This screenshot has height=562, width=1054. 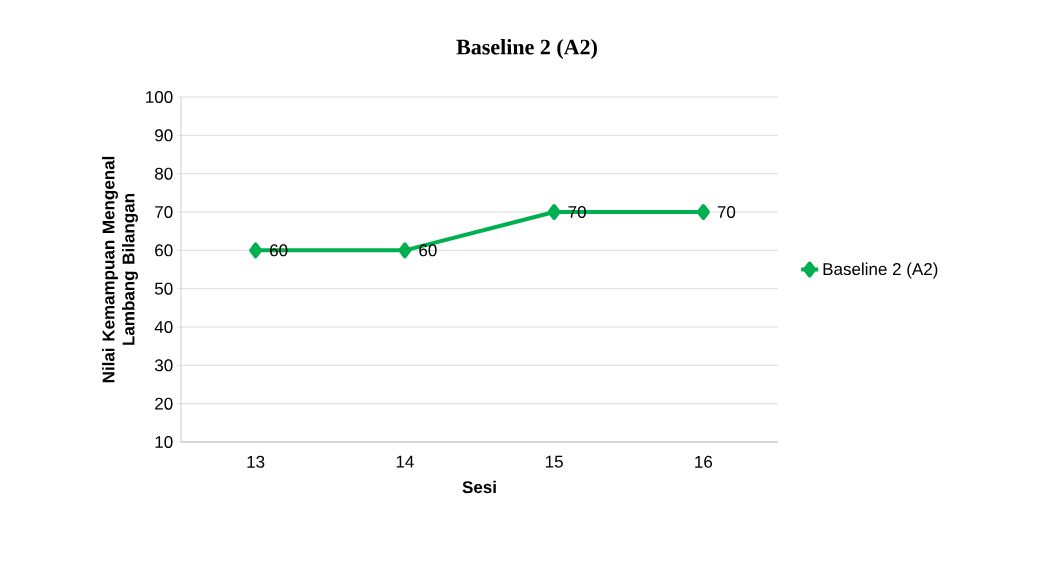 I want to click on chart-title: Baseline 2 (A2), so click(x=526, y=49).